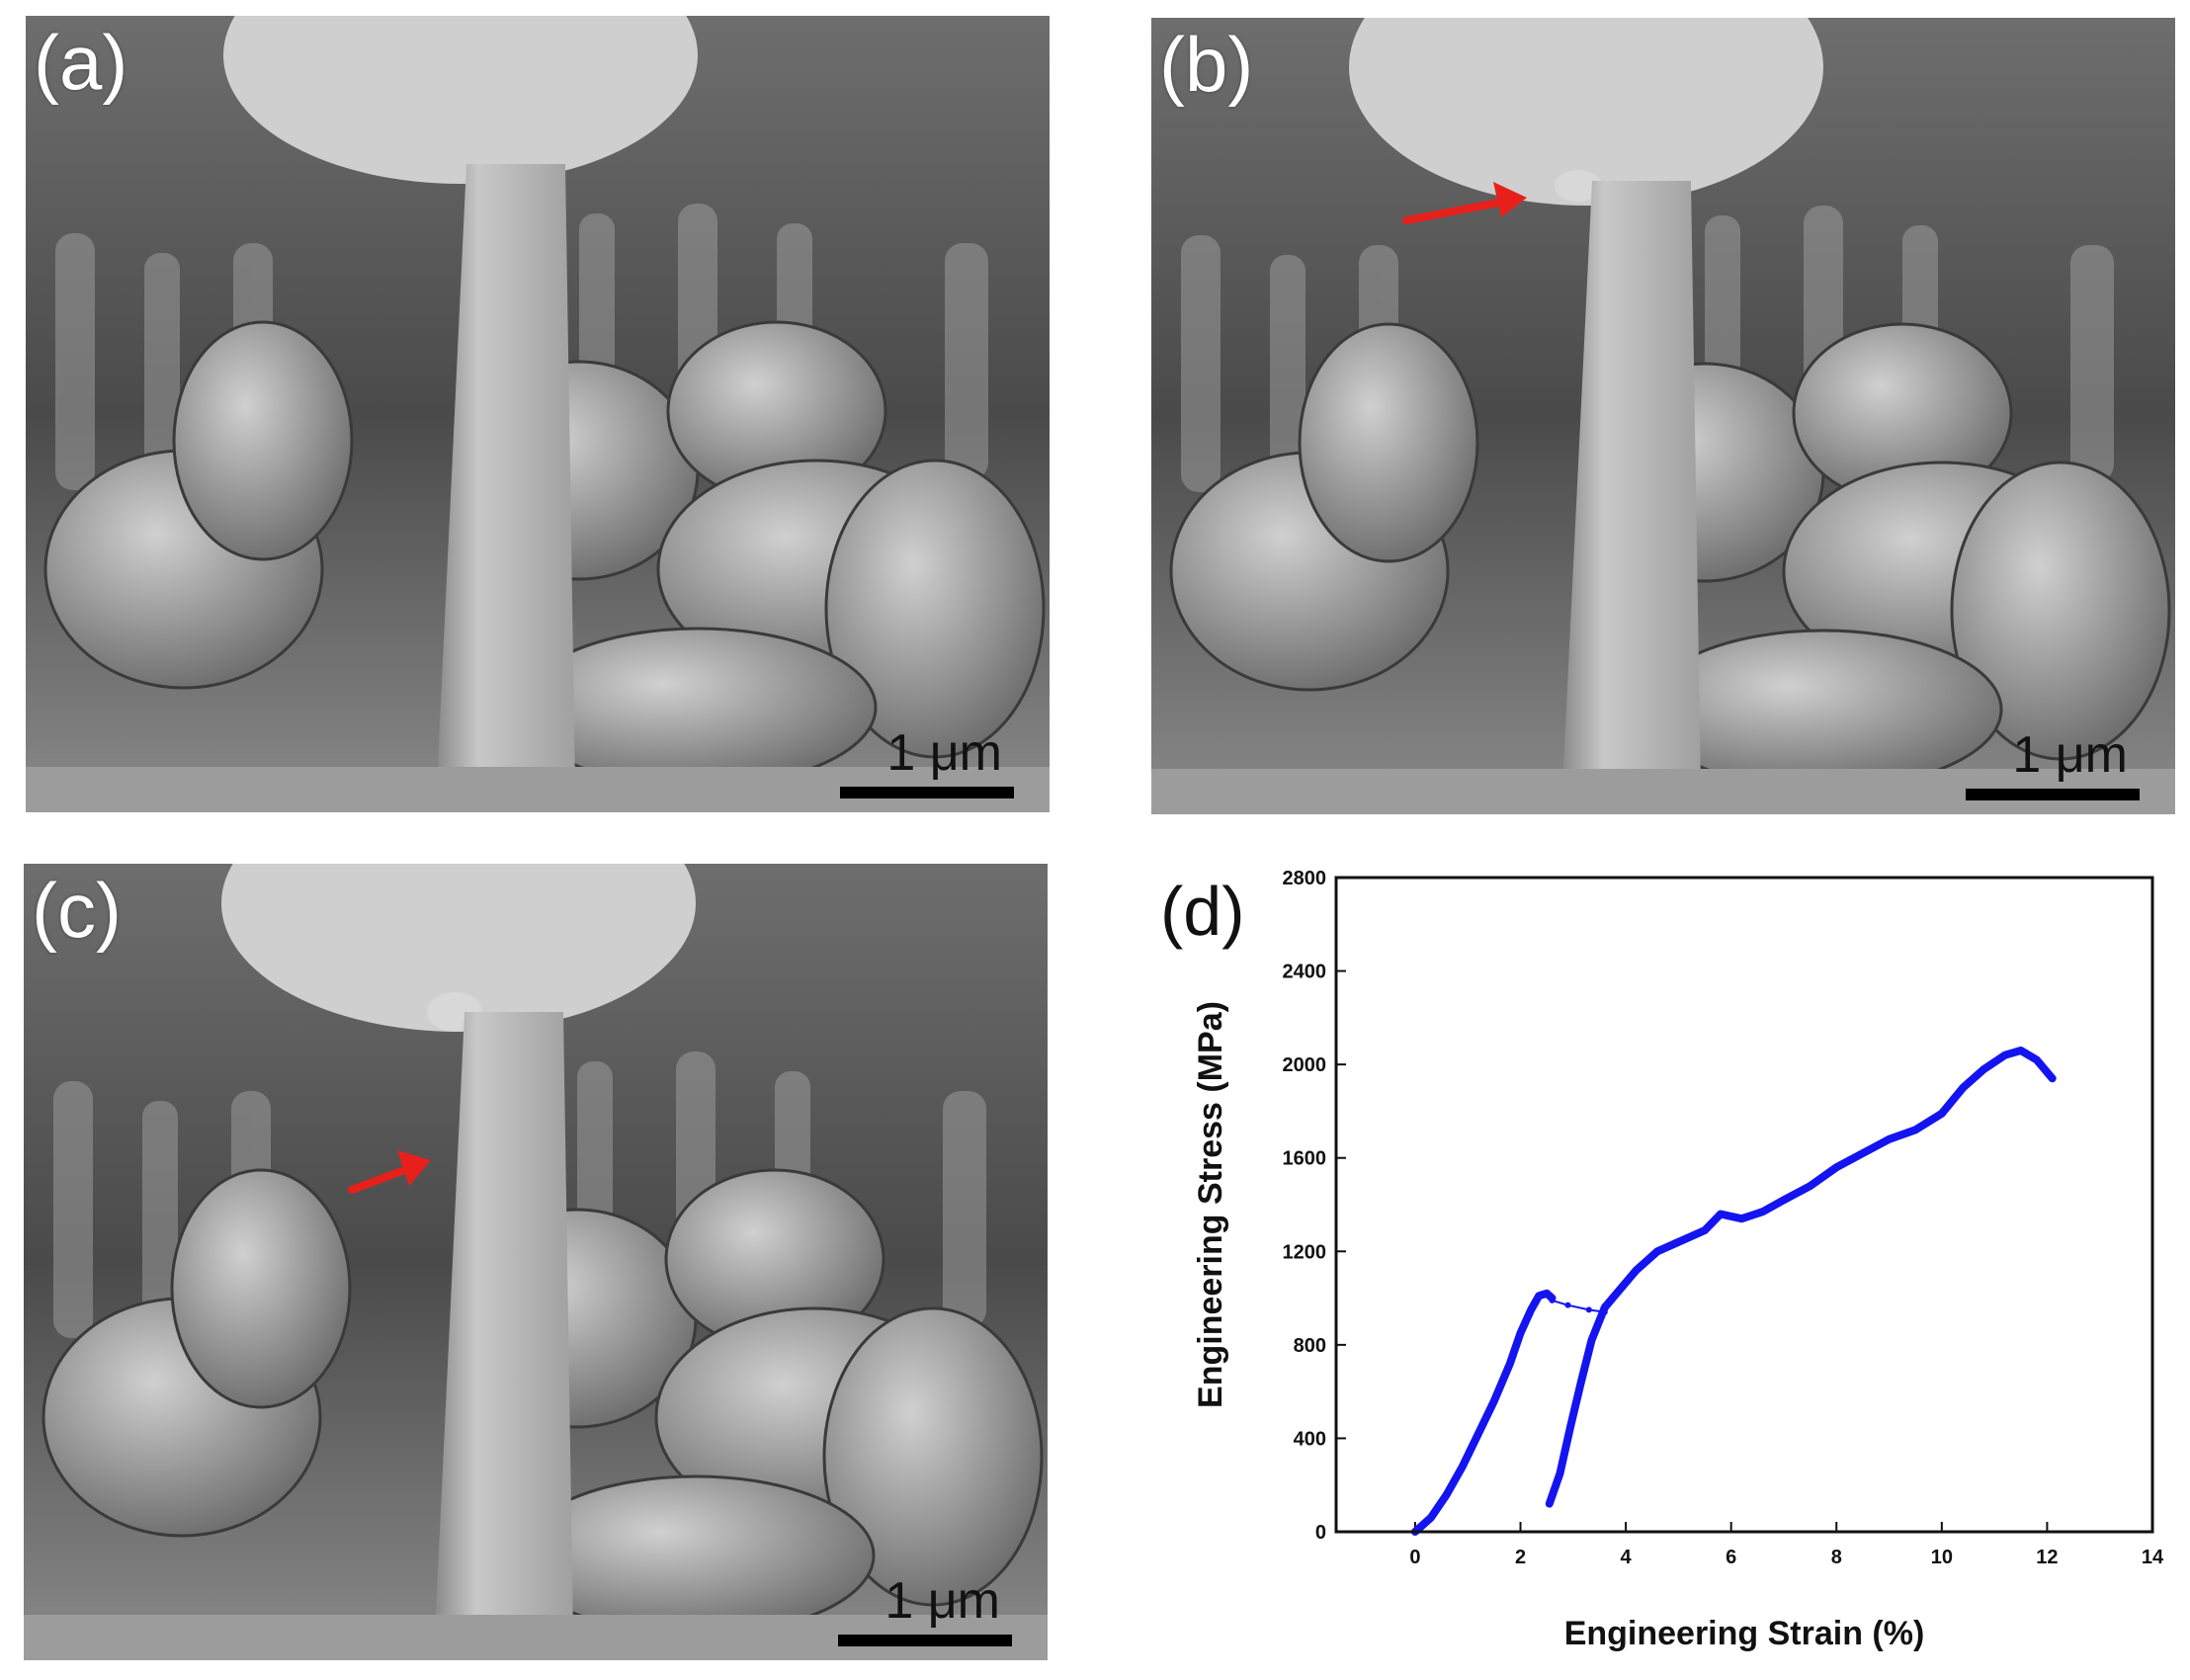  Describe the element at coordinates (944, 753) in the screenshot. I see `scale-bar-label-a: 1 μm` at that location.